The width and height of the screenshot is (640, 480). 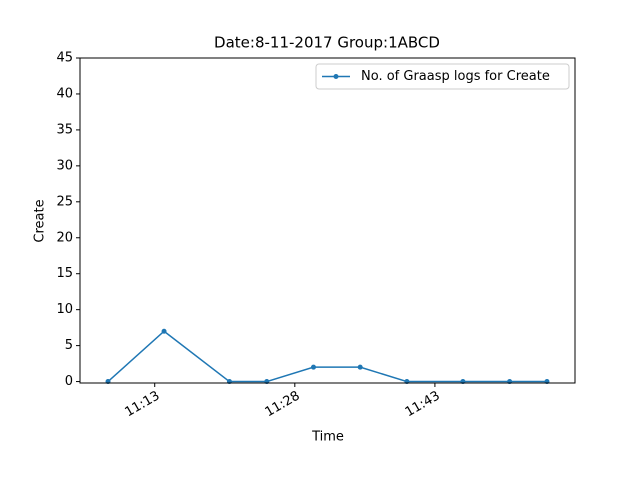 I want to click on y-tick-label: 15, so click(x=64, y=273).